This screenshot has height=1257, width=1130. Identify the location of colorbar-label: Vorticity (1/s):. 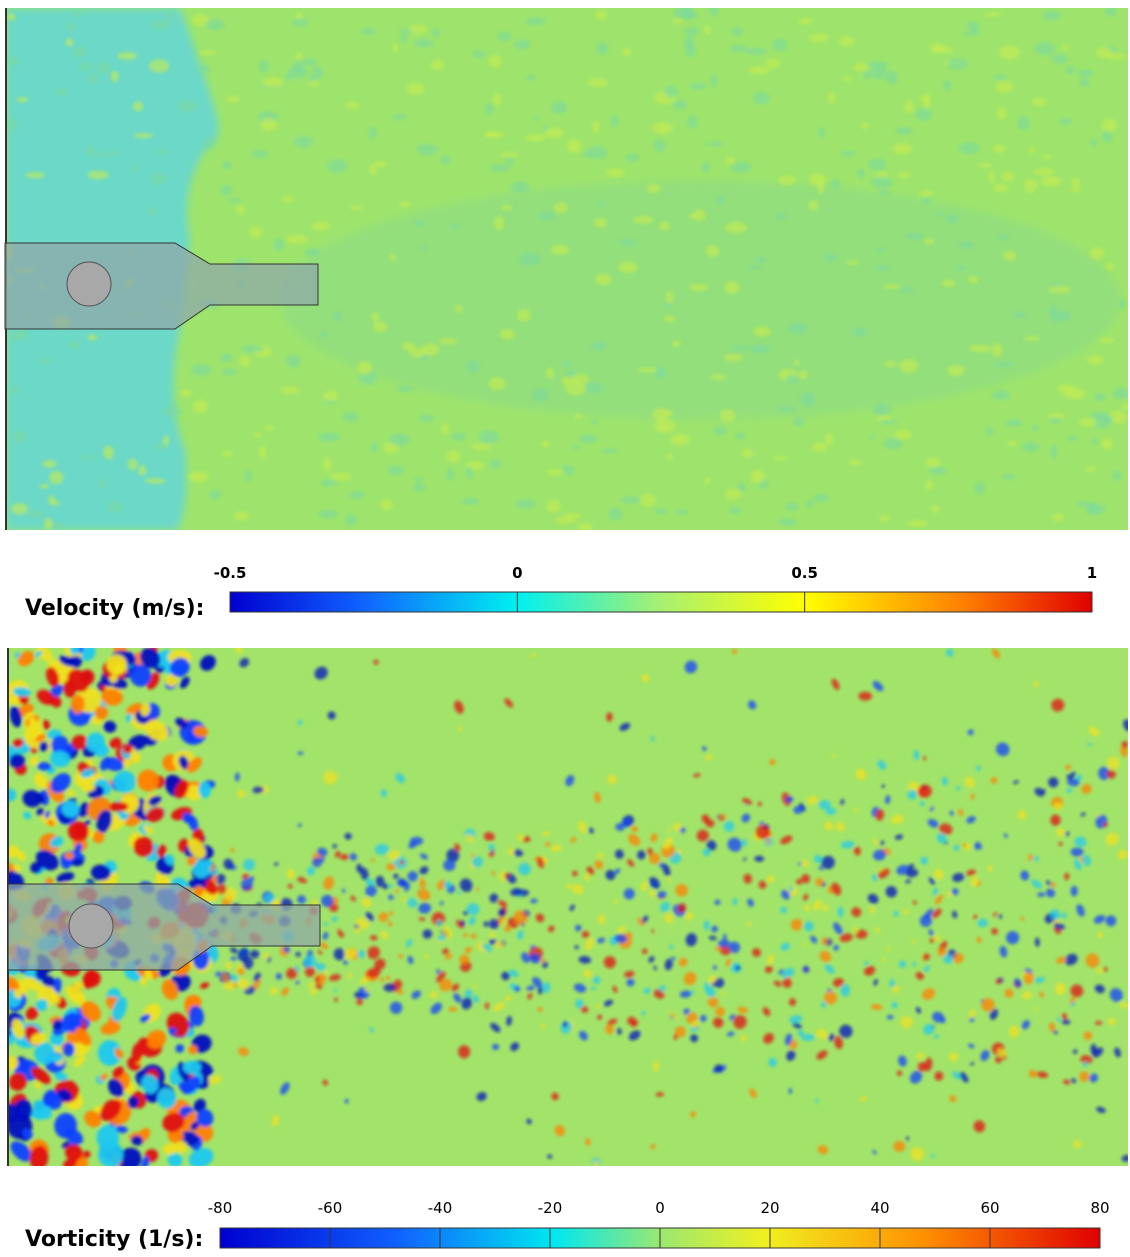
(114, 1239).